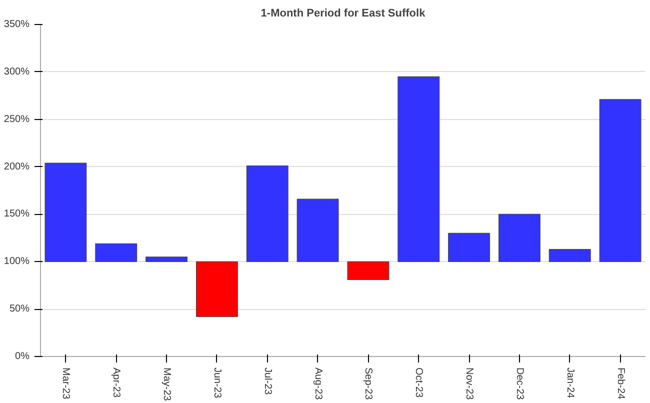 The width and height of the screenshot is (650, 403). Describe the element at coordinates (267, 382) in the screenshot. I see `x-tick-label: Jul-23` at that location.